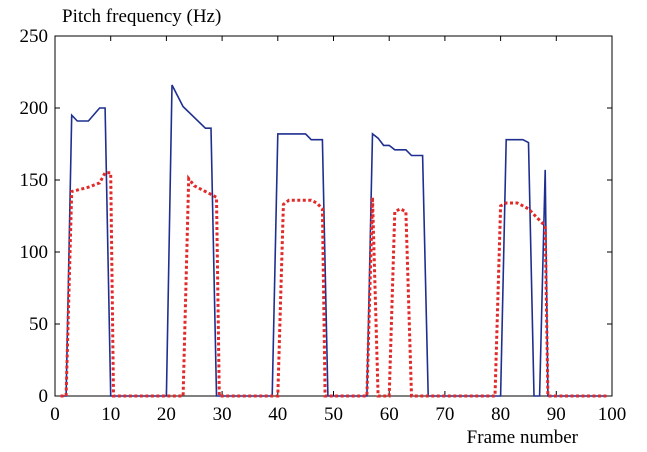  Describe the element at coordinates (38, 324) in the screenshot. I see `y-tick-label: 50` at that location.